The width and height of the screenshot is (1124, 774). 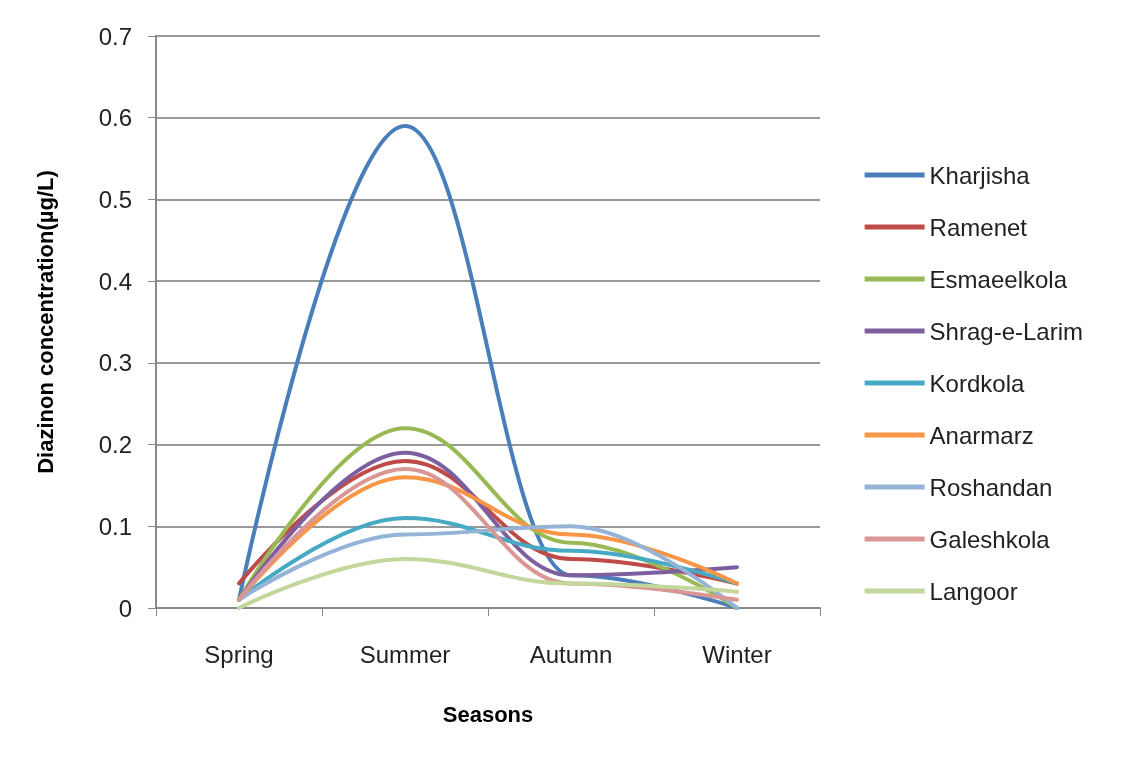 I want to click on x-tick-label: Spring, so click(x=239, y=654).